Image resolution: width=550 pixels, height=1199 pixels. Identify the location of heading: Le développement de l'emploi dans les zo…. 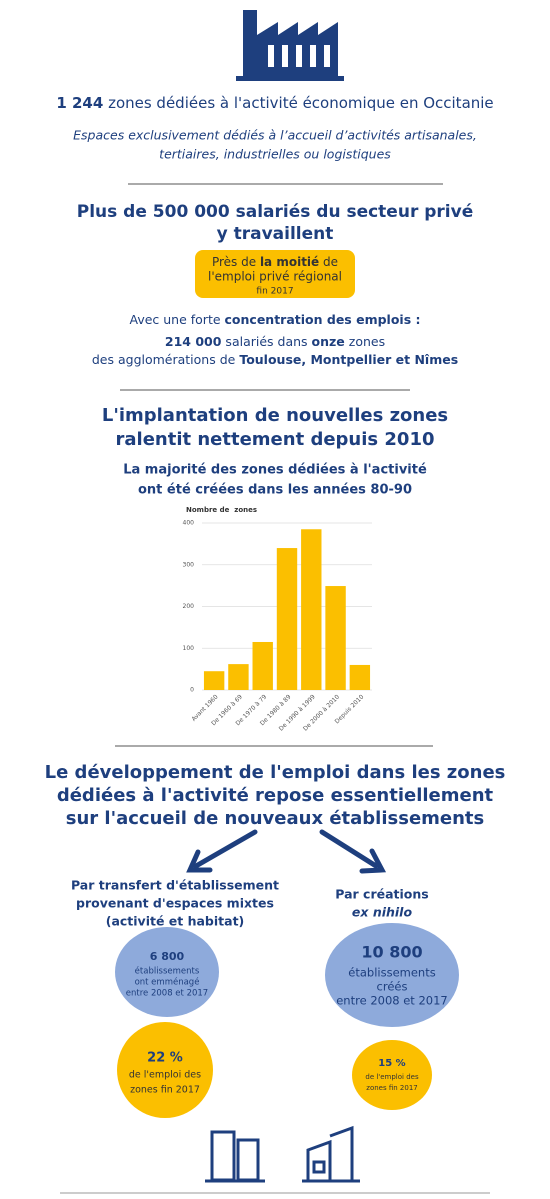
(275, 772).